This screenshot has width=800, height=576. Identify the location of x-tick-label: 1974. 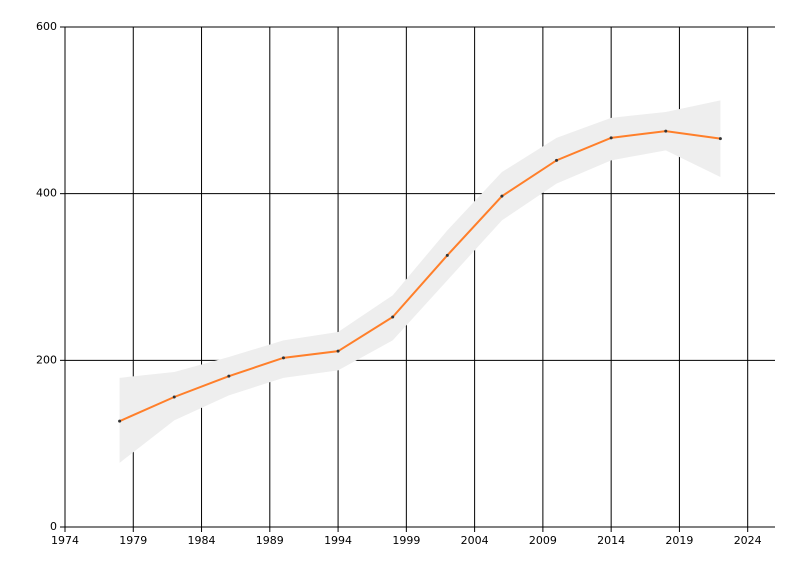
(65, 540).